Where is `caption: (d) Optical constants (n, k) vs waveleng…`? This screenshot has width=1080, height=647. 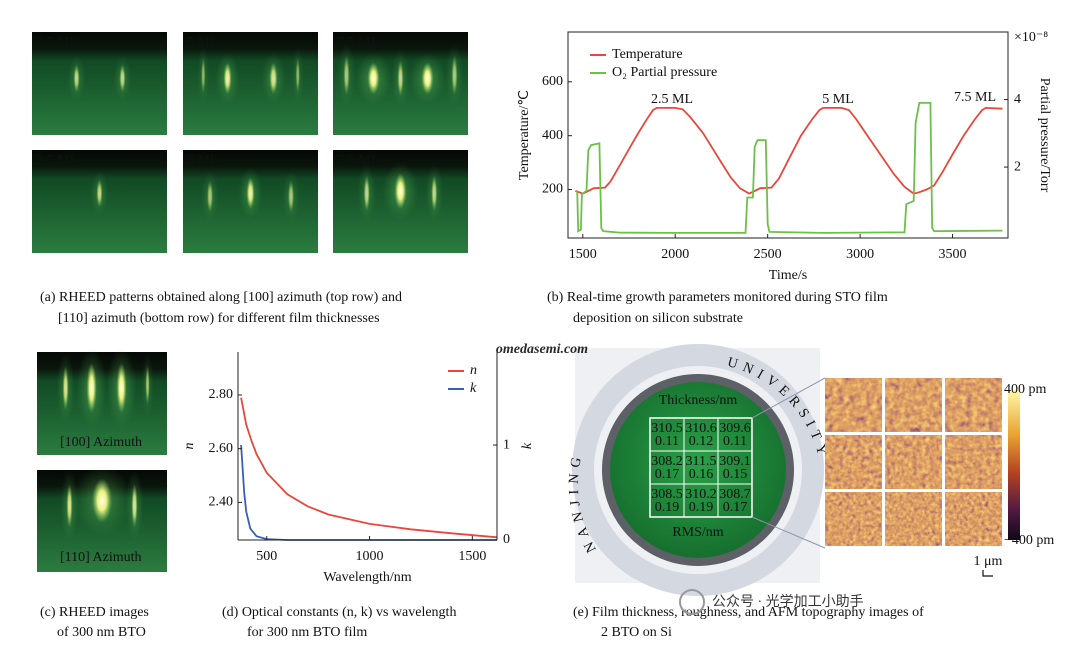
caption: (d) Optical constants (n, k) vs waveleng… is located at coordinates (339, 612).